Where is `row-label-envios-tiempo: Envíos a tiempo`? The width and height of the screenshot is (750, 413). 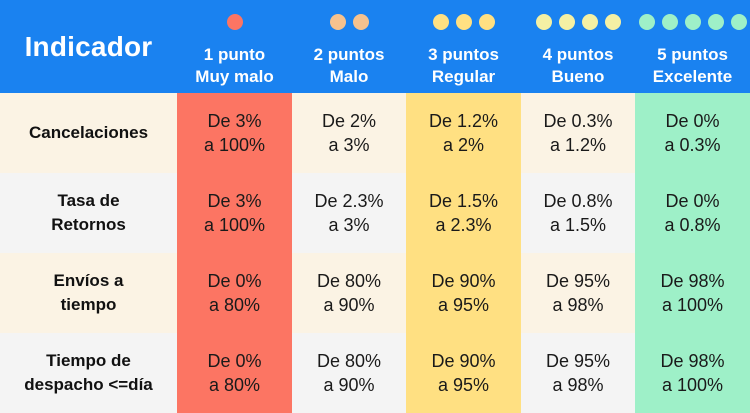
row-label-envios-tiempo: Envíos a tiempo is located at coordinates (88, 293).